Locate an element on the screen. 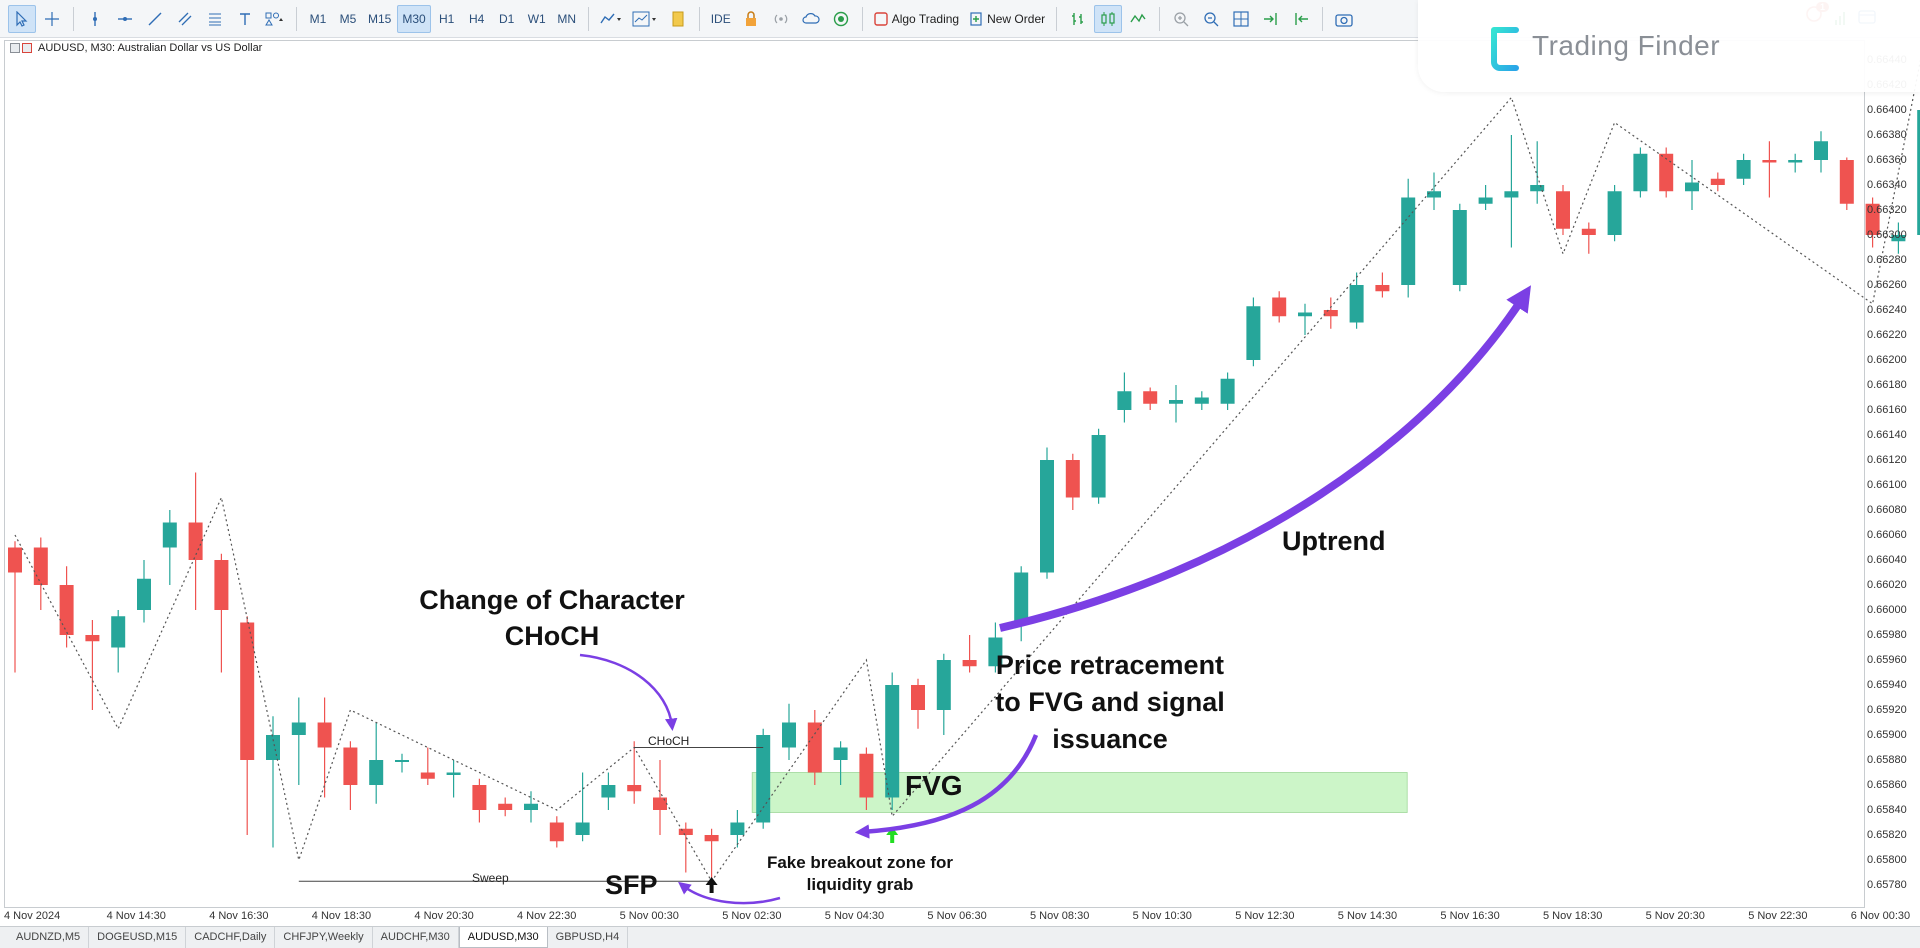 The height and width of the screenshot is (948, 1920). tab-chfjpy-weekly: CHFJPY,Weekly is located at coordinates (324, 937).